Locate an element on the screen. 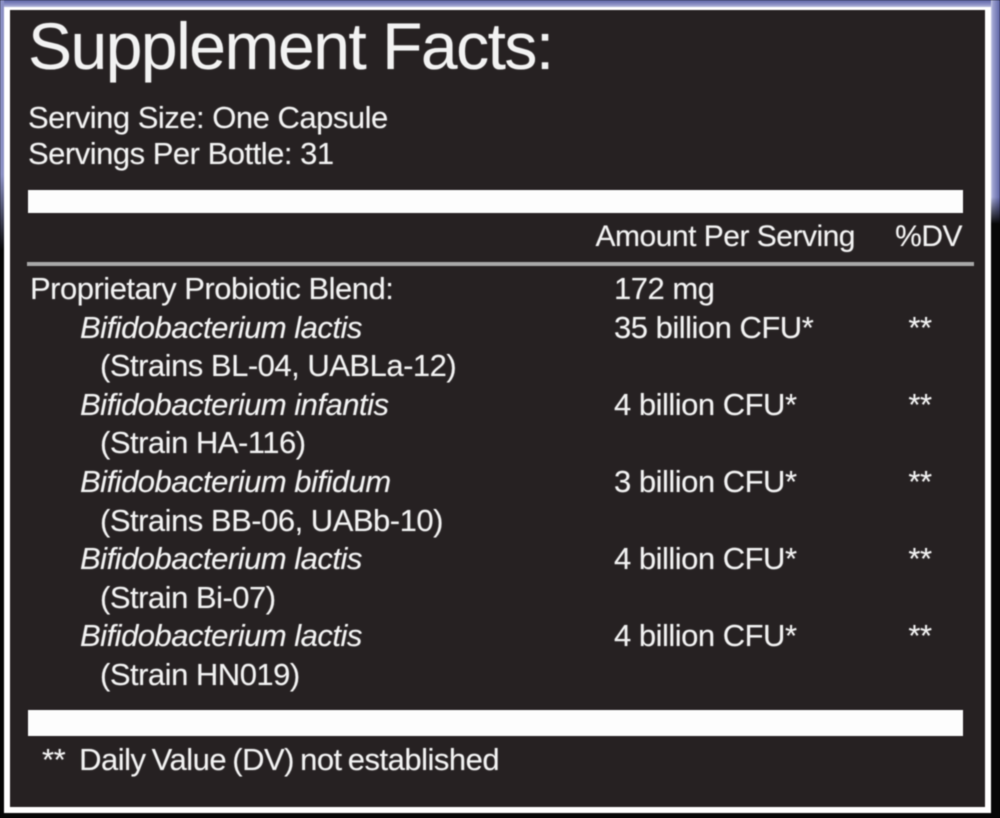 The image size is (1000, 818). ingredient-row: (Strain HN019) is located at coordinates (497, 675).